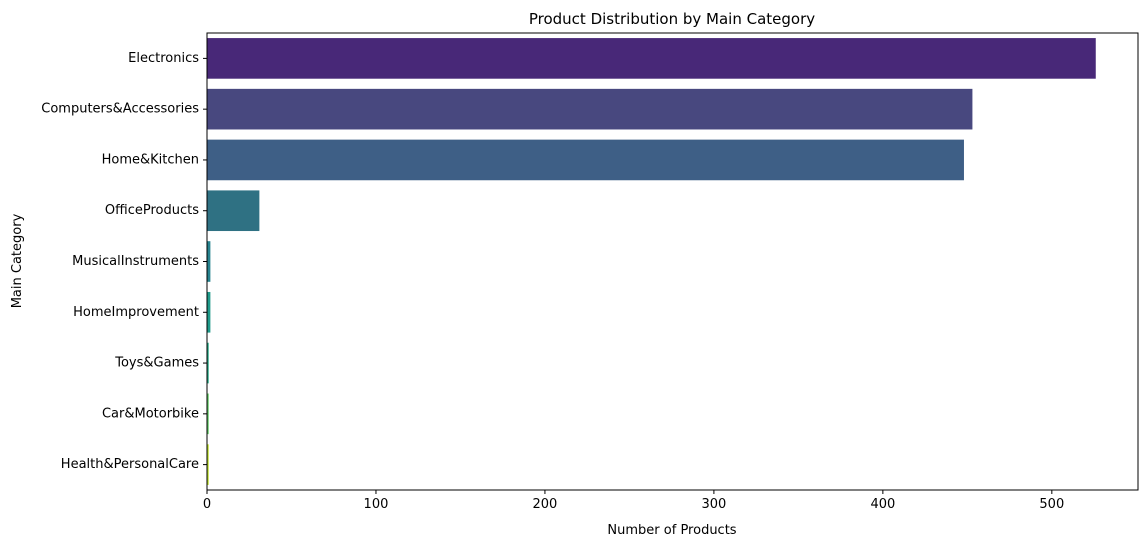 The image size is (1147, 547). Describe the element at coordinates (671, 530) in the screenshot. I see `x-axis-label: Number of Products` at that location.